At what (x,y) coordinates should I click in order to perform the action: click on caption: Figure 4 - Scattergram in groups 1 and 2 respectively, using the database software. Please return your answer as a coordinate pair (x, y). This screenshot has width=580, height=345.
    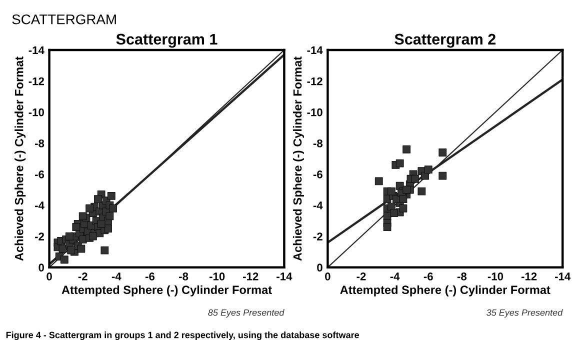
    Looking at the image, I should click on (183, 336).